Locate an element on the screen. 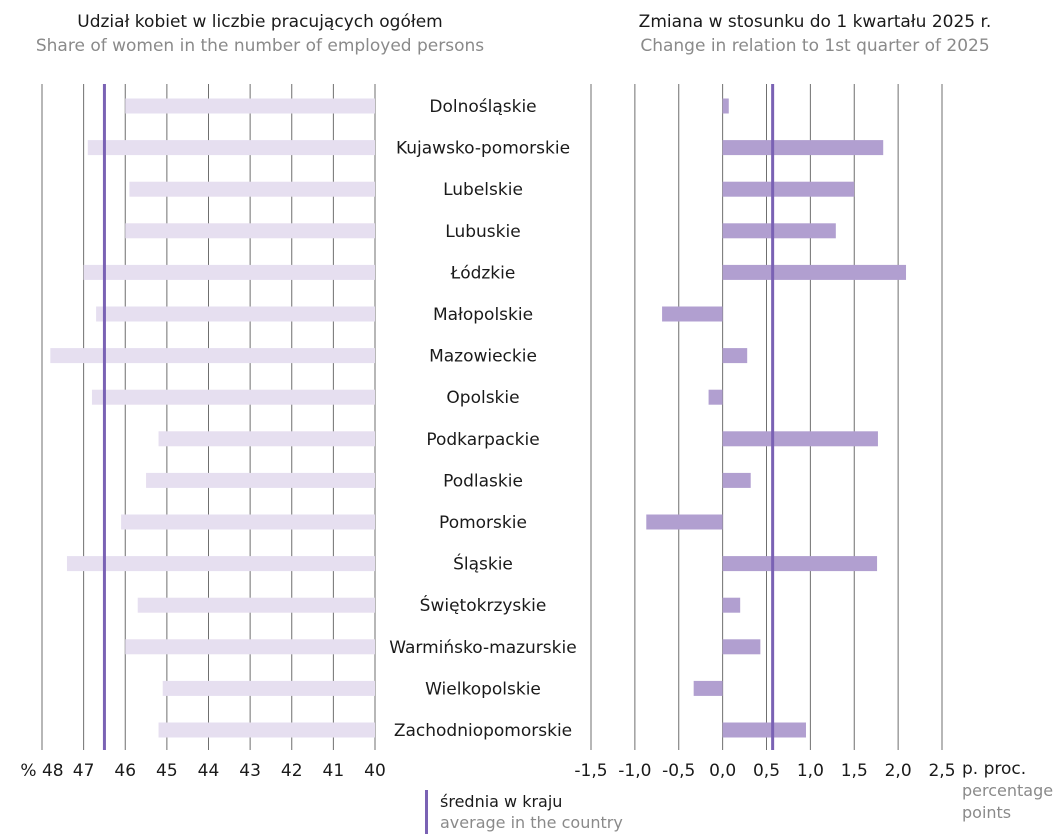  right-tick-label: 2,5 is located at coordinates (941, 771).